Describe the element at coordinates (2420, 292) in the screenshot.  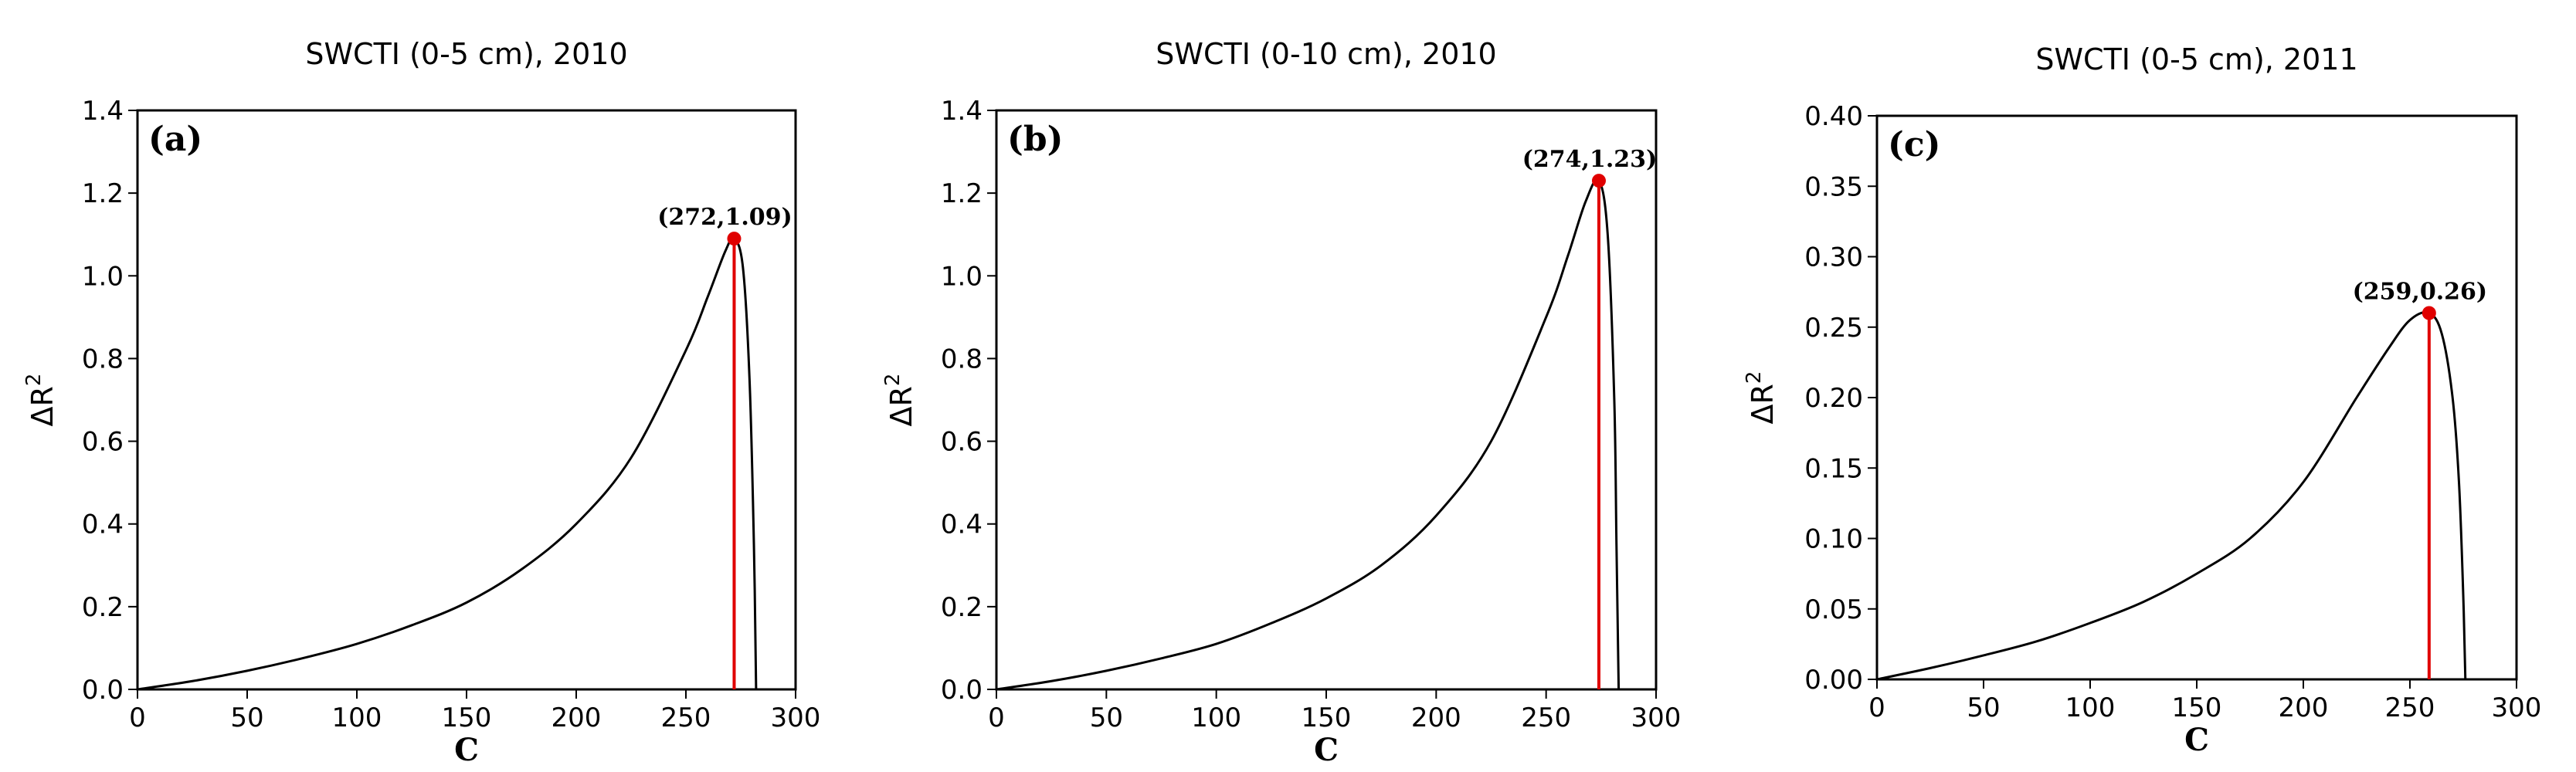
I see `peak-annotation: (259,0.26)` at that location.